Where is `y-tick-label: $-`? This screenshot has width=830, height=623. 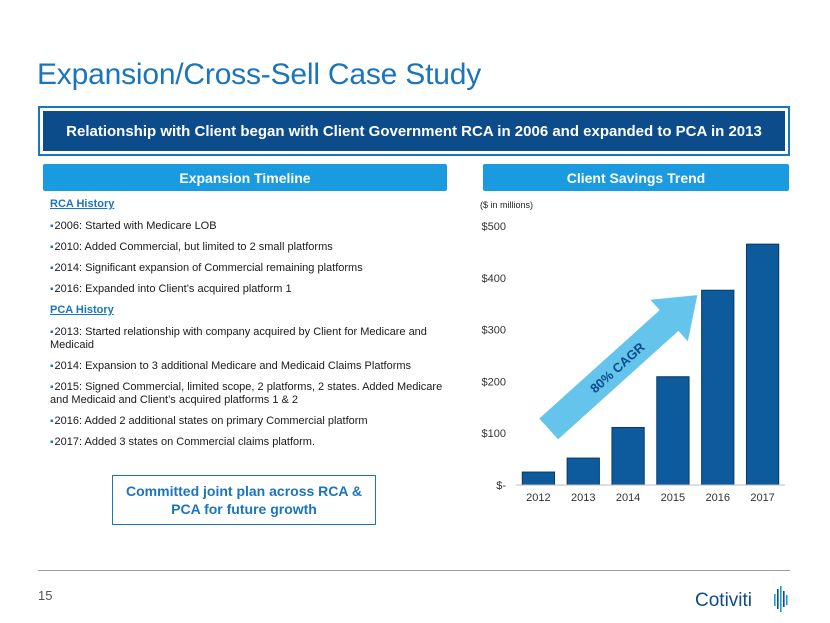 y-tick-label: $- is located at coordinates (501, 486).